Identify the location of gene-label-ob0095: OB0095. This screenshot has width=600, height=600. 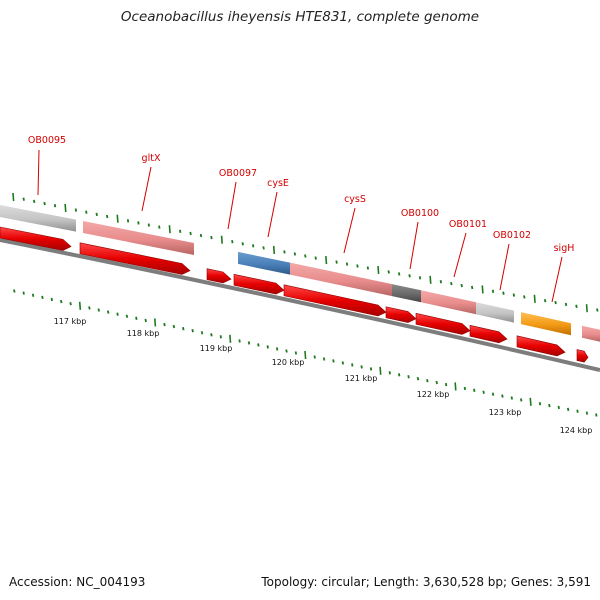
(47, 140).